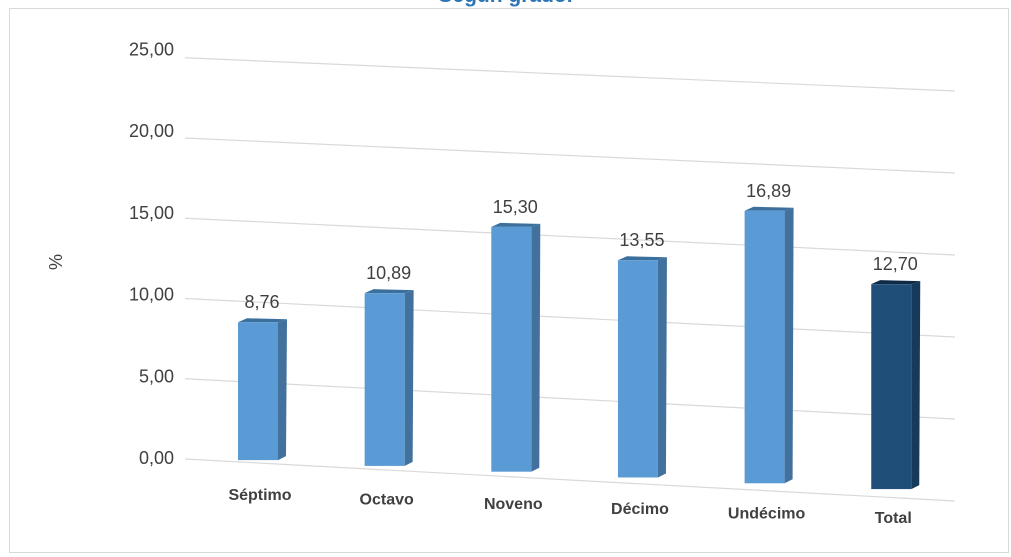 Image resolution: width=1011 pixels, height=557 pixels. Describe the element at coordinates (893, 518) in the screenshot. I see `category-label: Total` at that location.